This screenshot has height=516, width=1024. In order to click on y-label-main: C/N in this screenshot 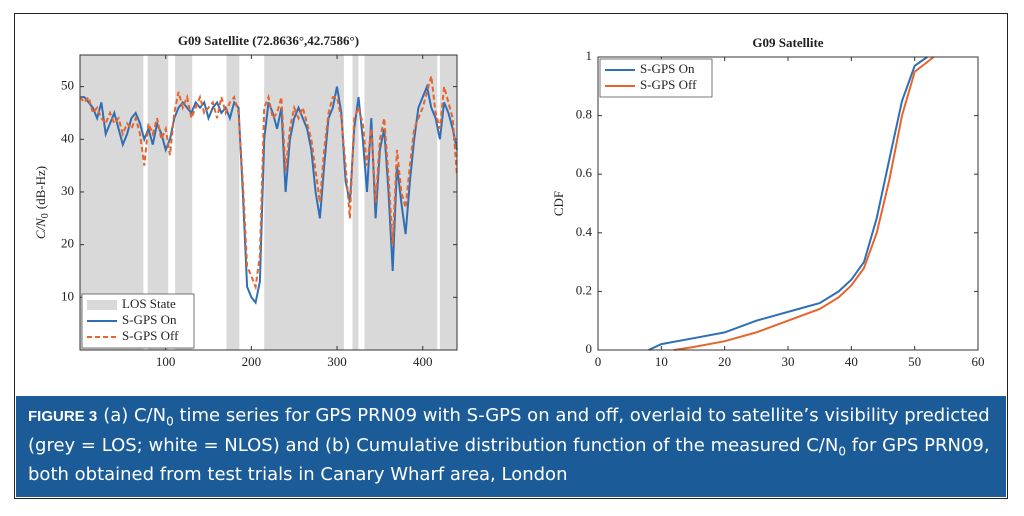, I will do `click(40, 228)`.